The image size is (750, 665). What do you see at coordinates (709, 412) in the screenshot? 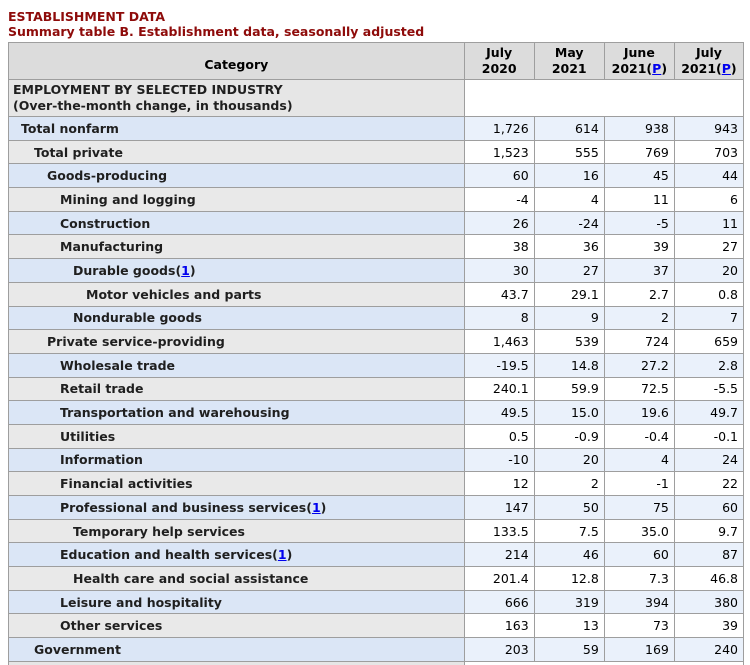
I see `value-cell: 49.7` at bounding box center [709, 412].